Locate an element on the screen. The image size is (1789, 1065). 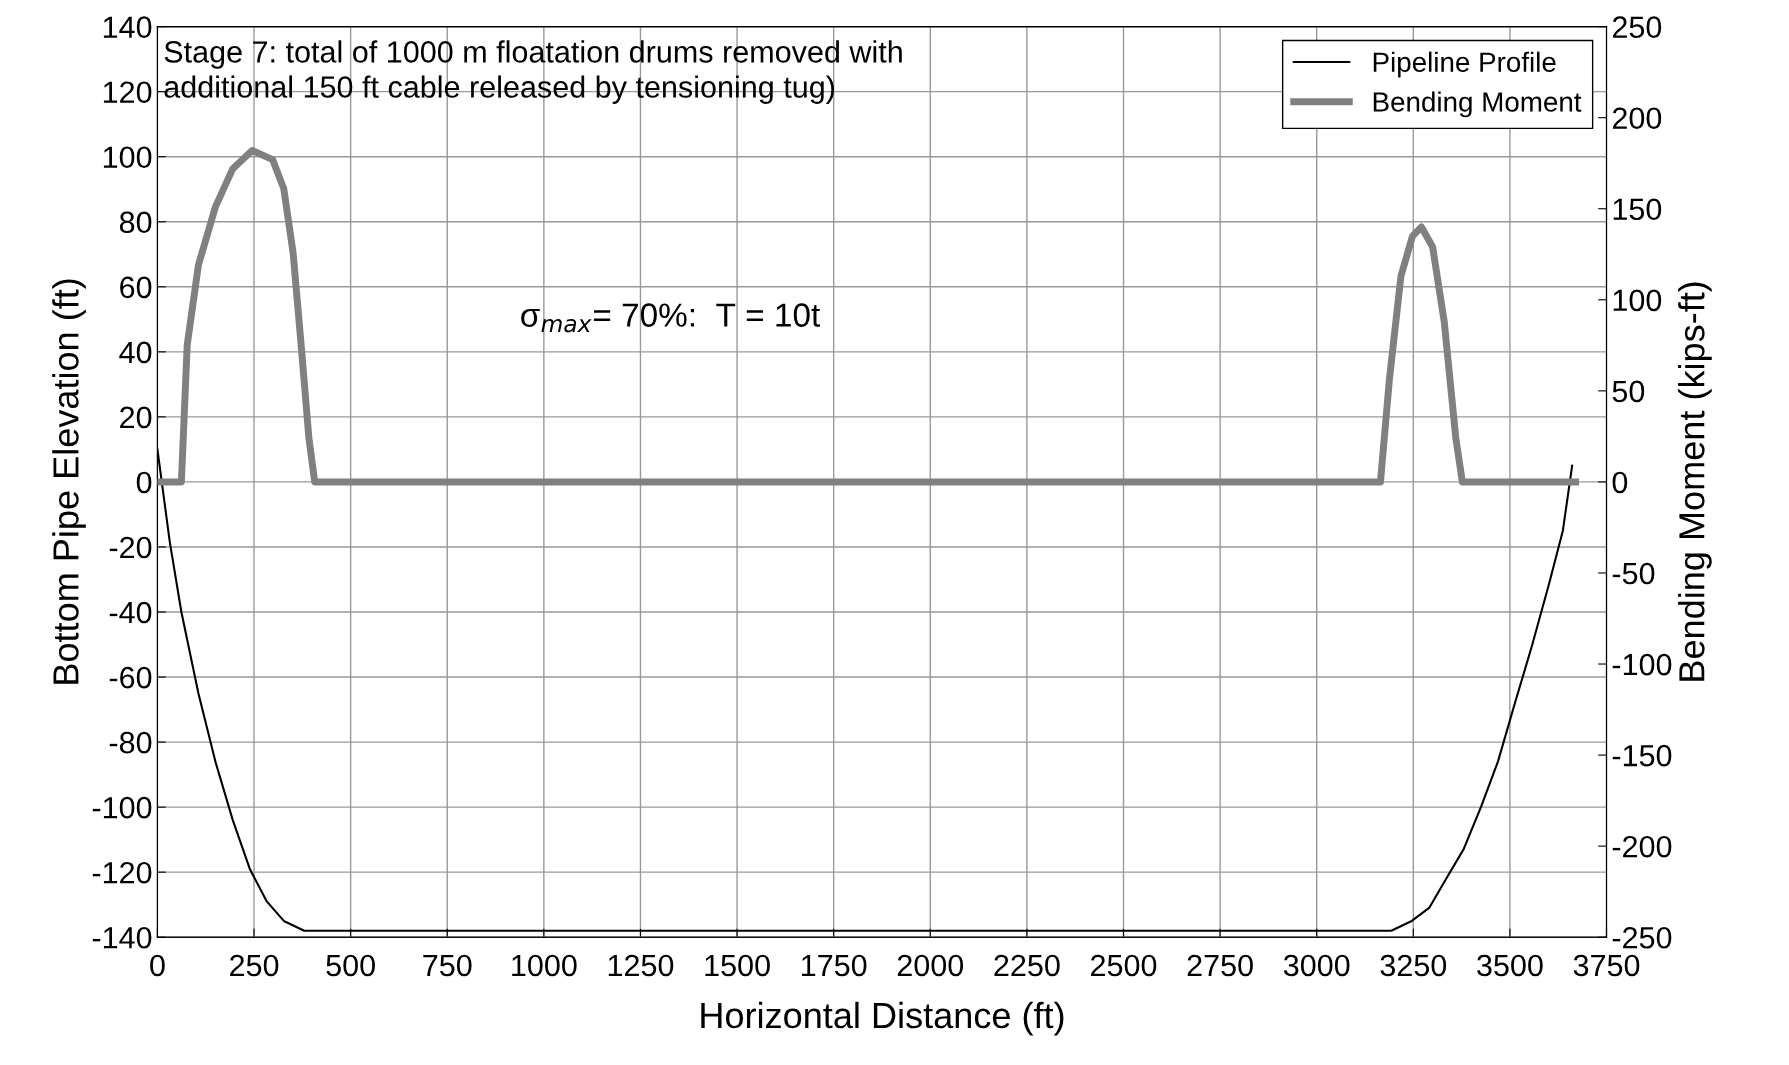
x-tick-label: 750 is located at coordinates (447, 965).